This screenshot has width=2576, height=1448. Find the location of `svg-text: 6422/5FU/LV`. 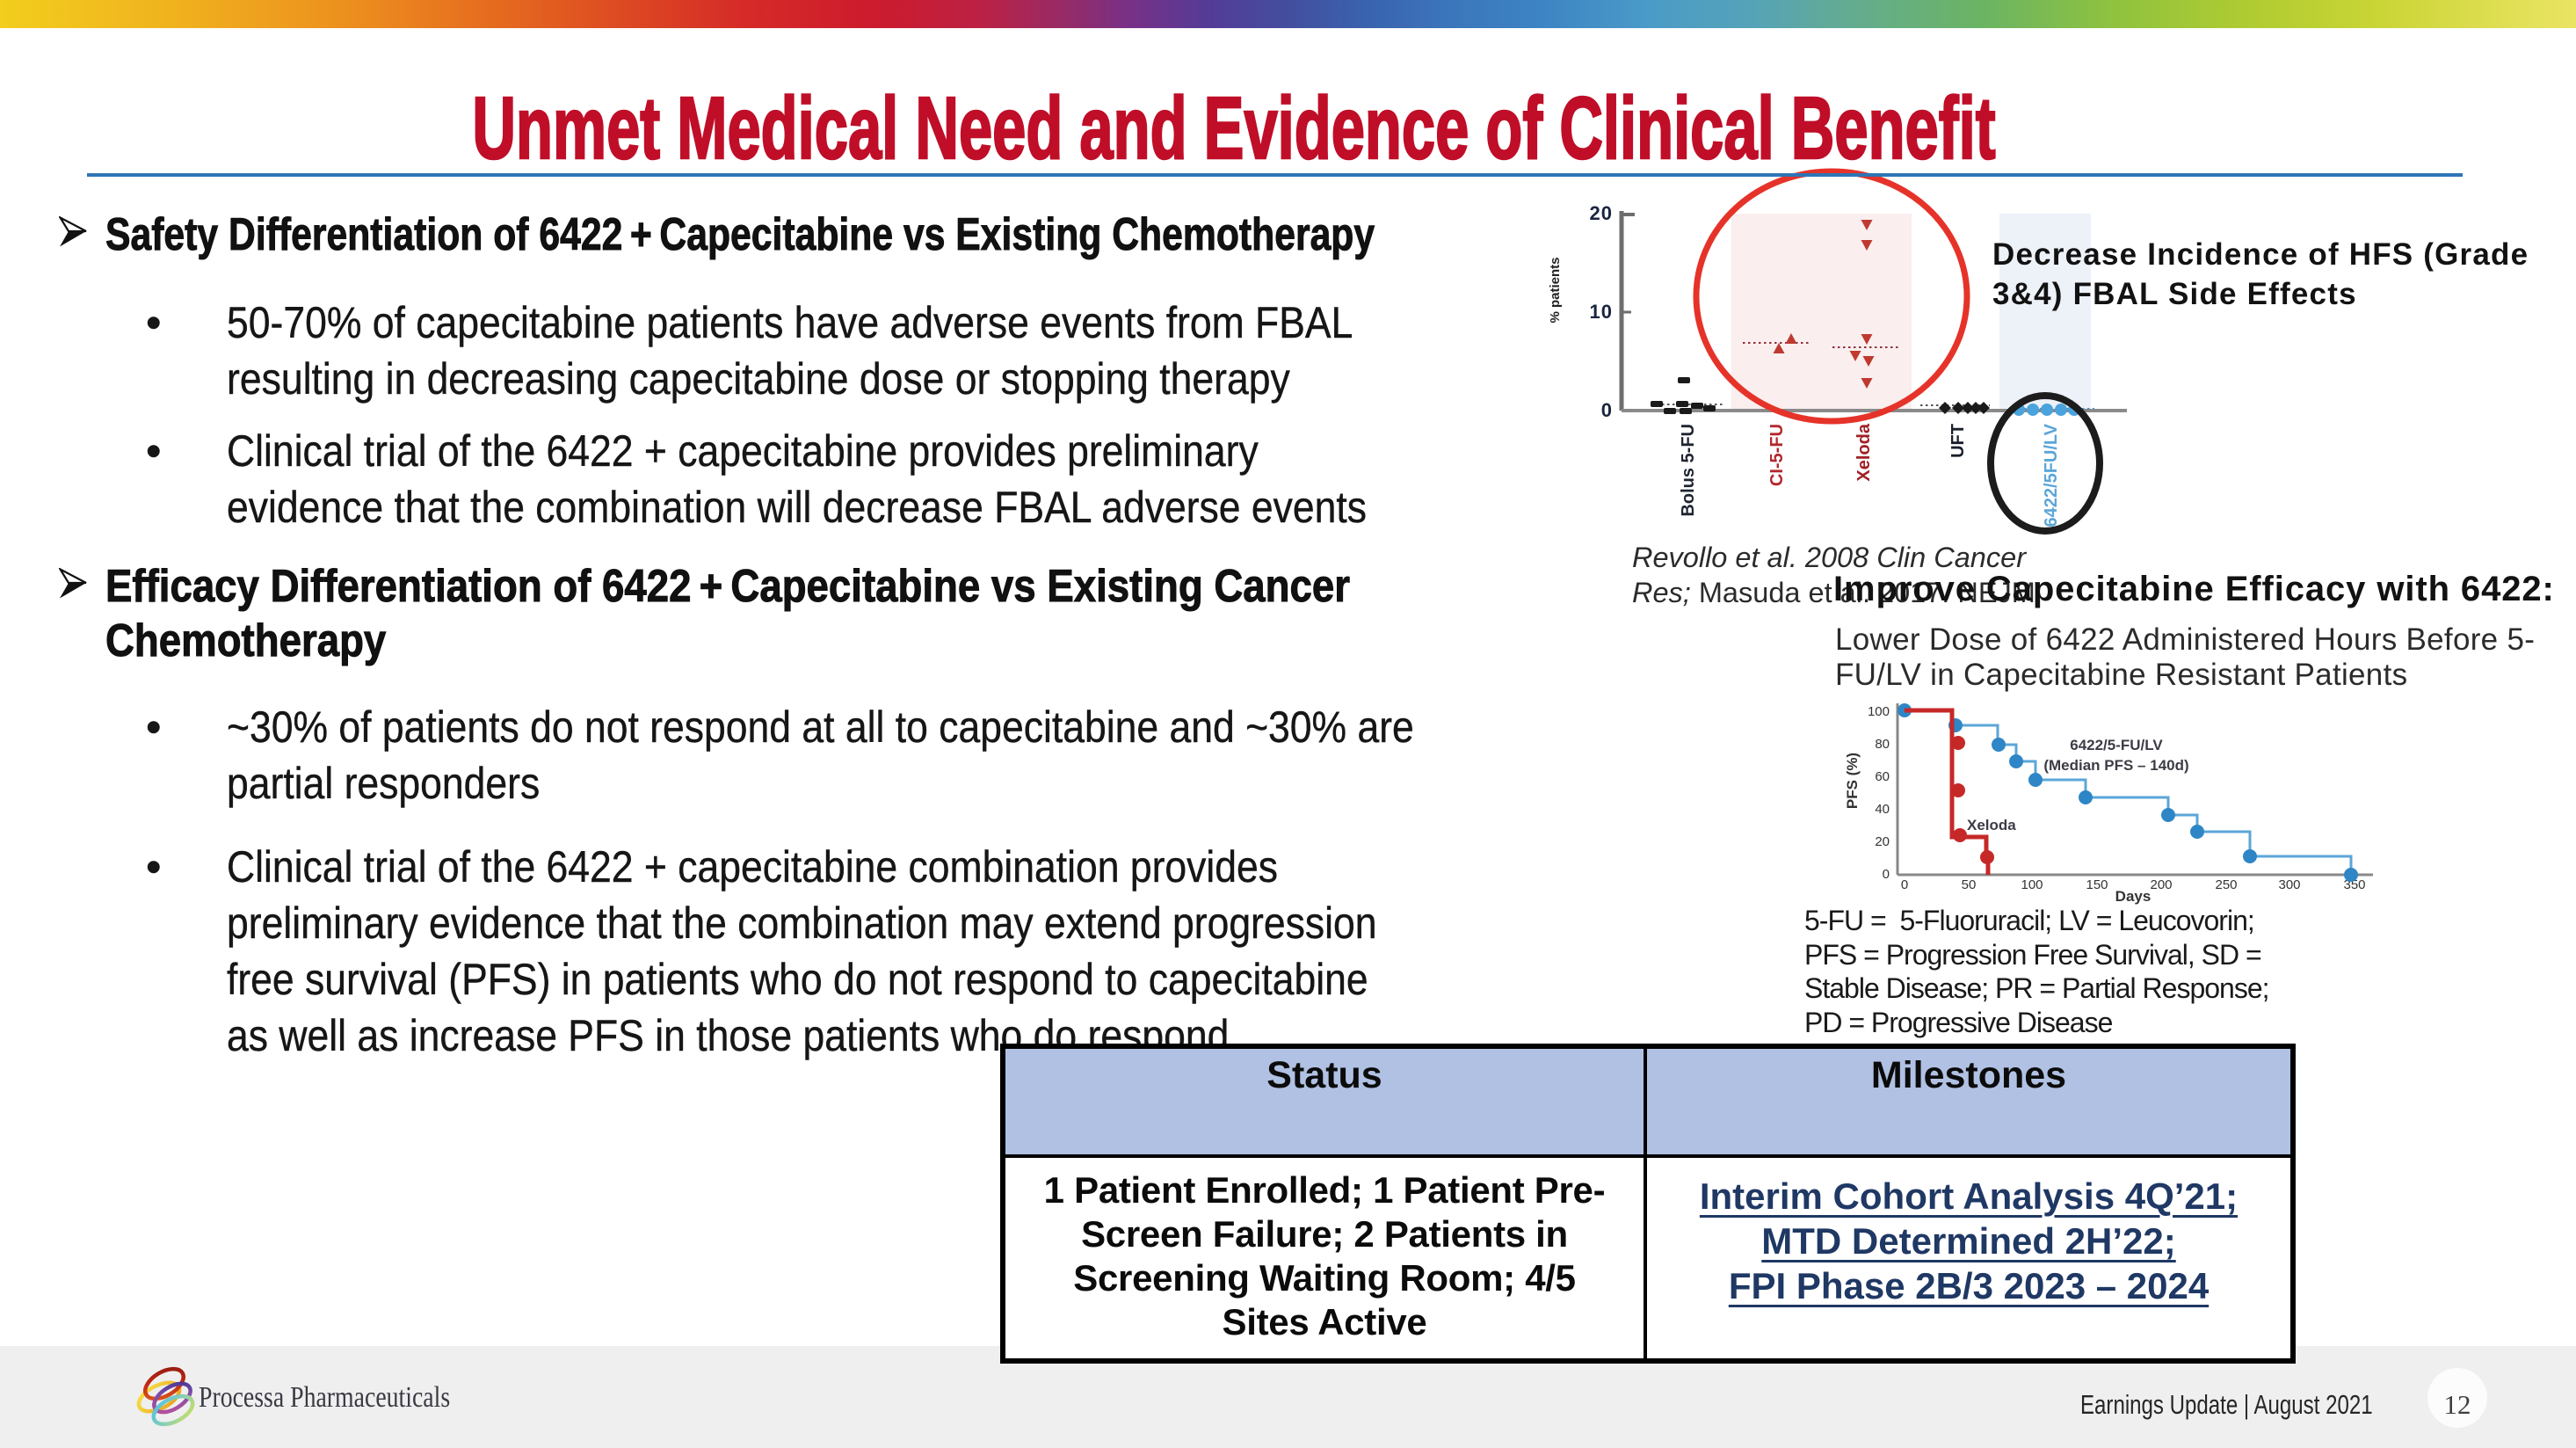

svg-text: 6422/5FU/LV is located at coordinates (2051, 475).